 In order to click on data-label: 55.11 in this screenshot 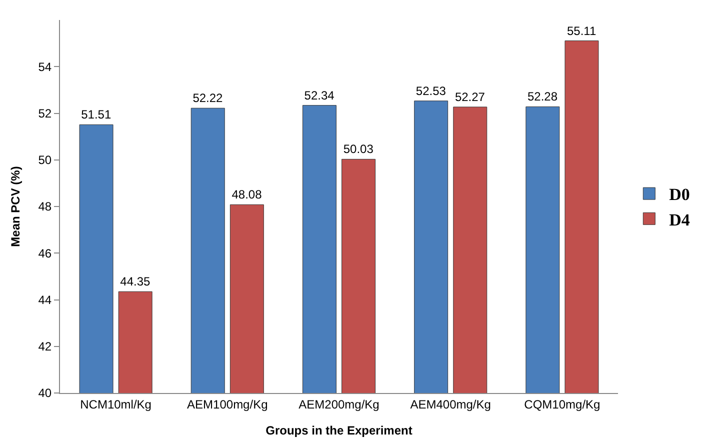, I will do `click(581, 31)`.